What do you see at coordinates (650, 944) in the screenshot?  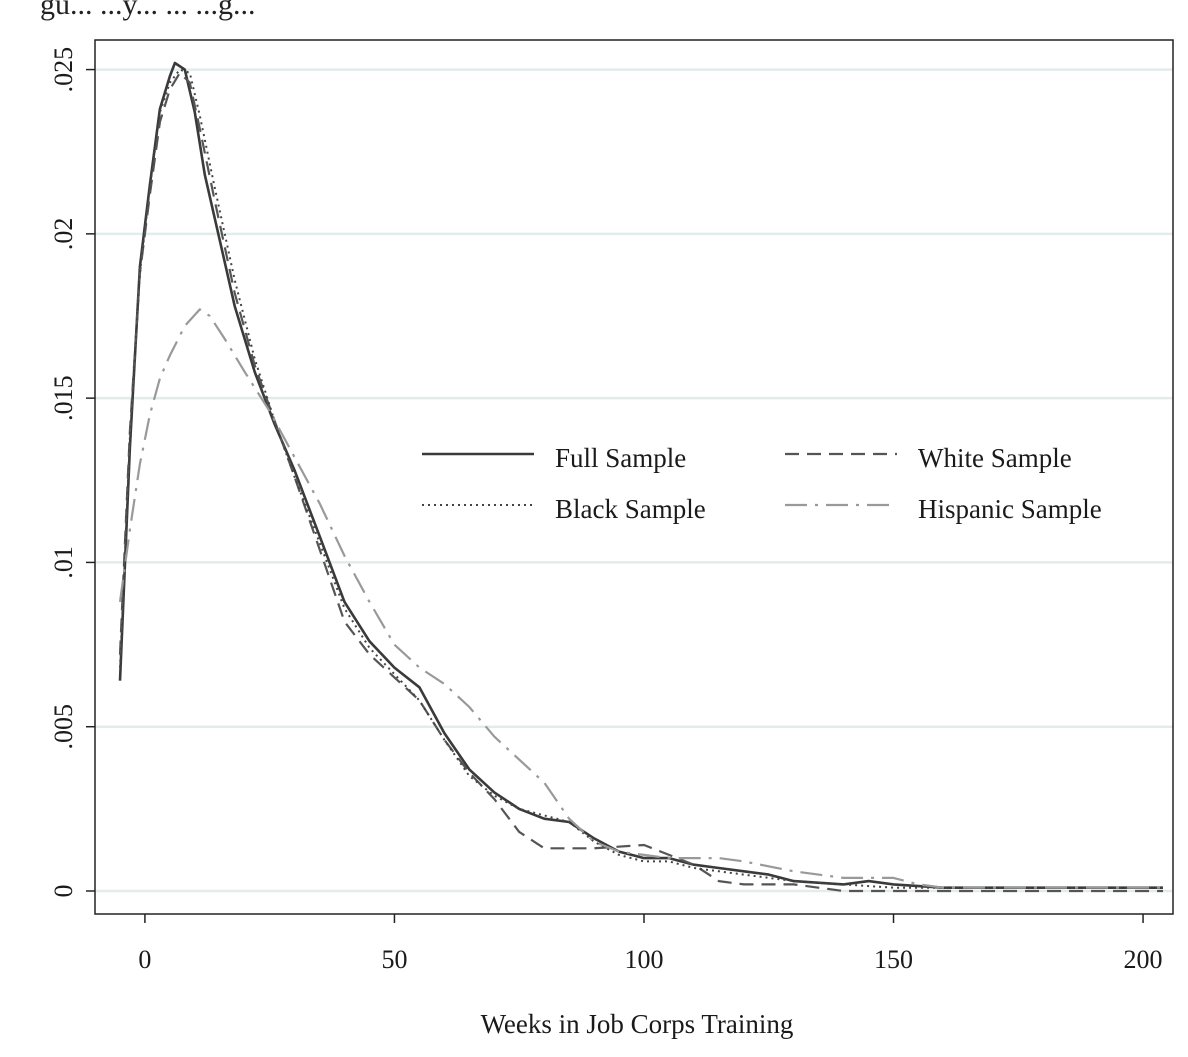 I see `x-axis: 0 50 100 150 200` at bounding box center [650, 944].